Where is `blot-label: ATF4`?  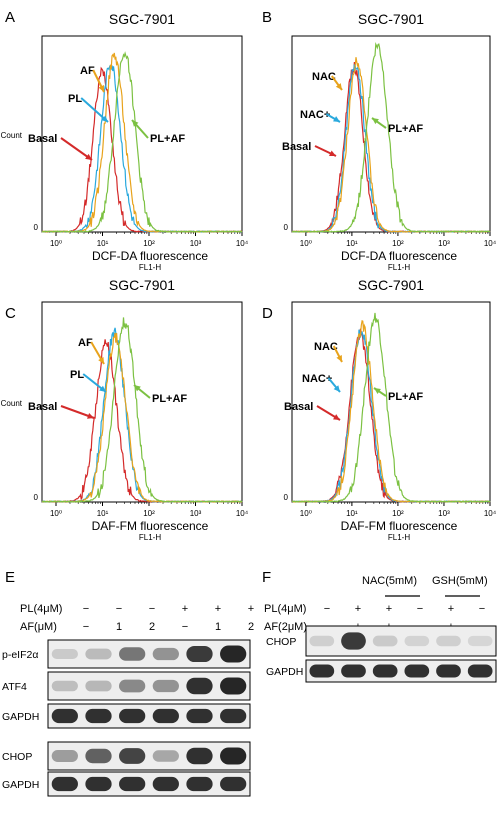 blot-label: ATF4 is located at coordinates (14, 687).